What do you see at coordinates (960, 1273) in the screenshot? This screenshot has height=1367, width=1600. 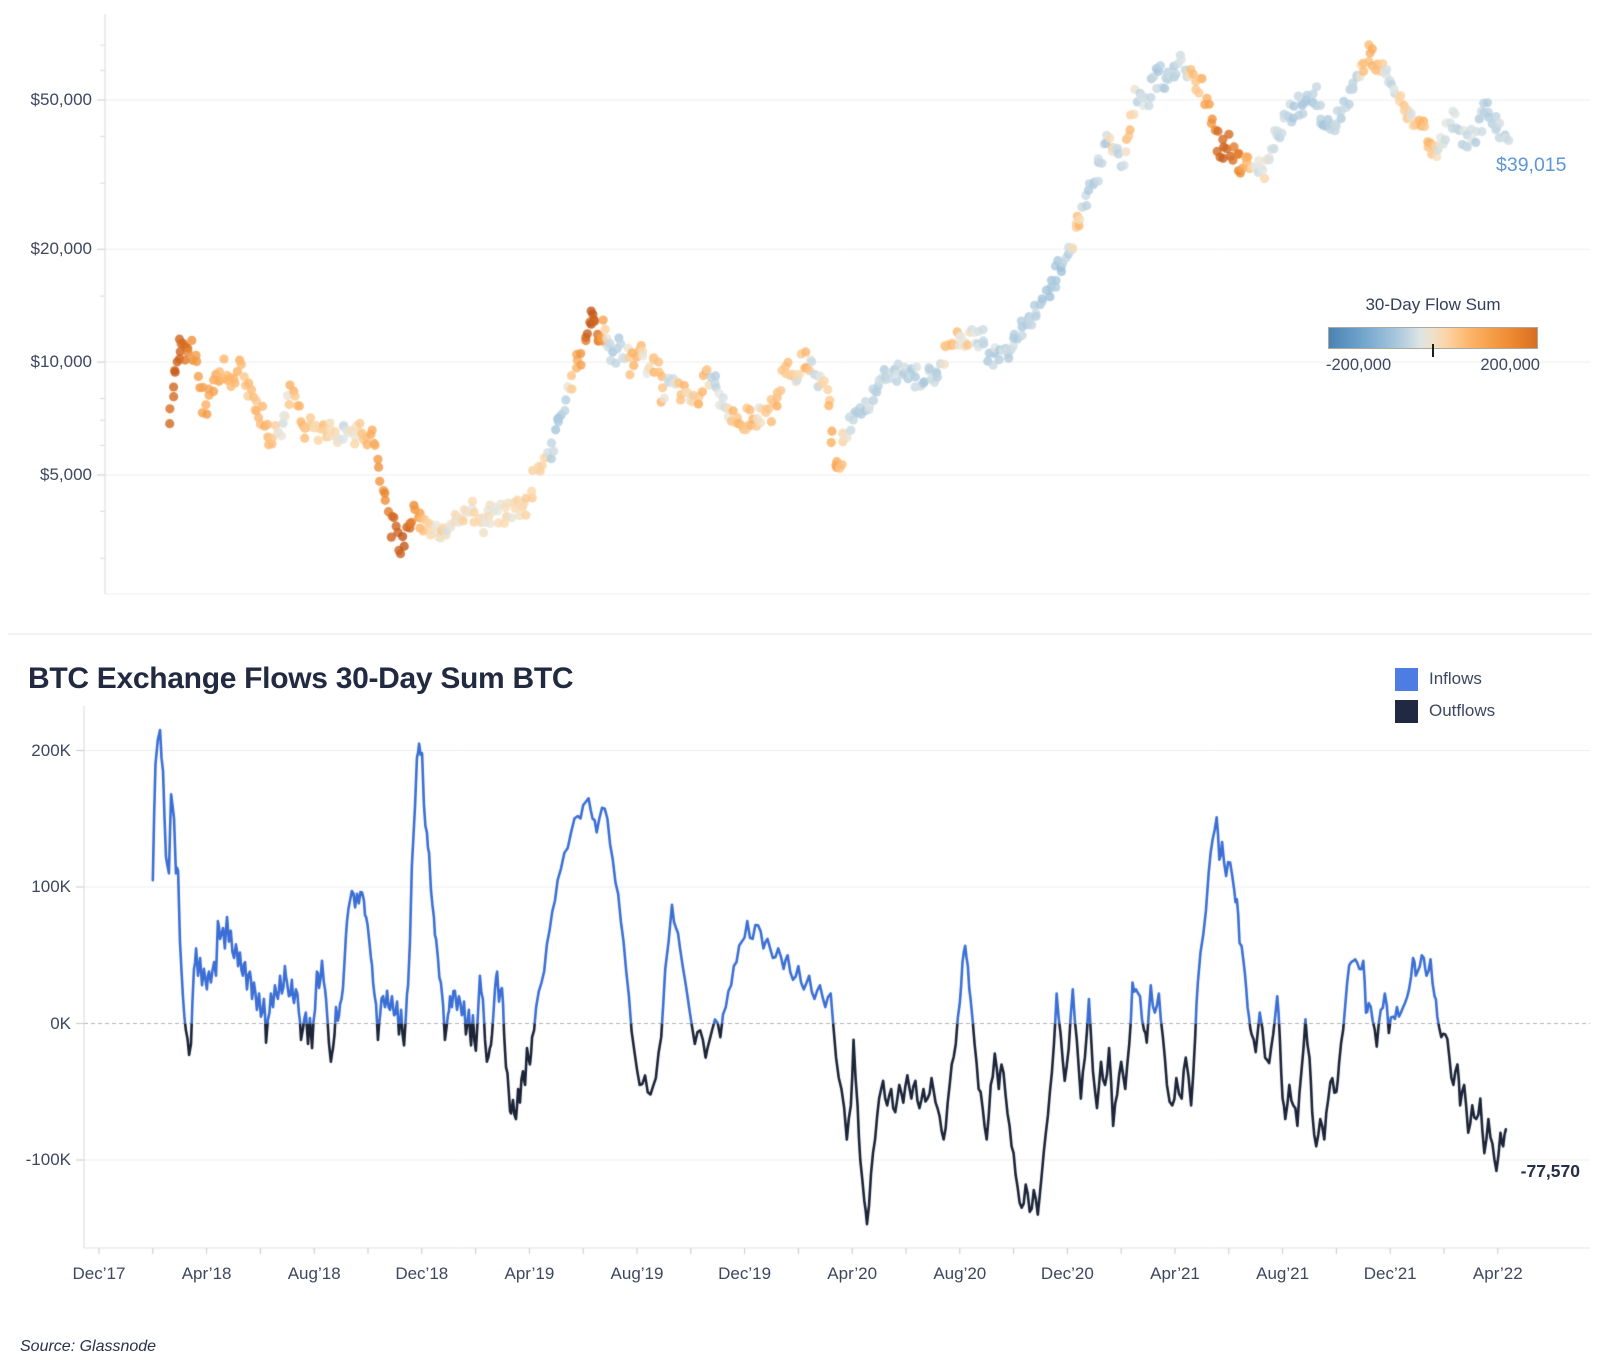 I see `flow-x-tick-label: Aug’20` at bounding box center [960, 1273].